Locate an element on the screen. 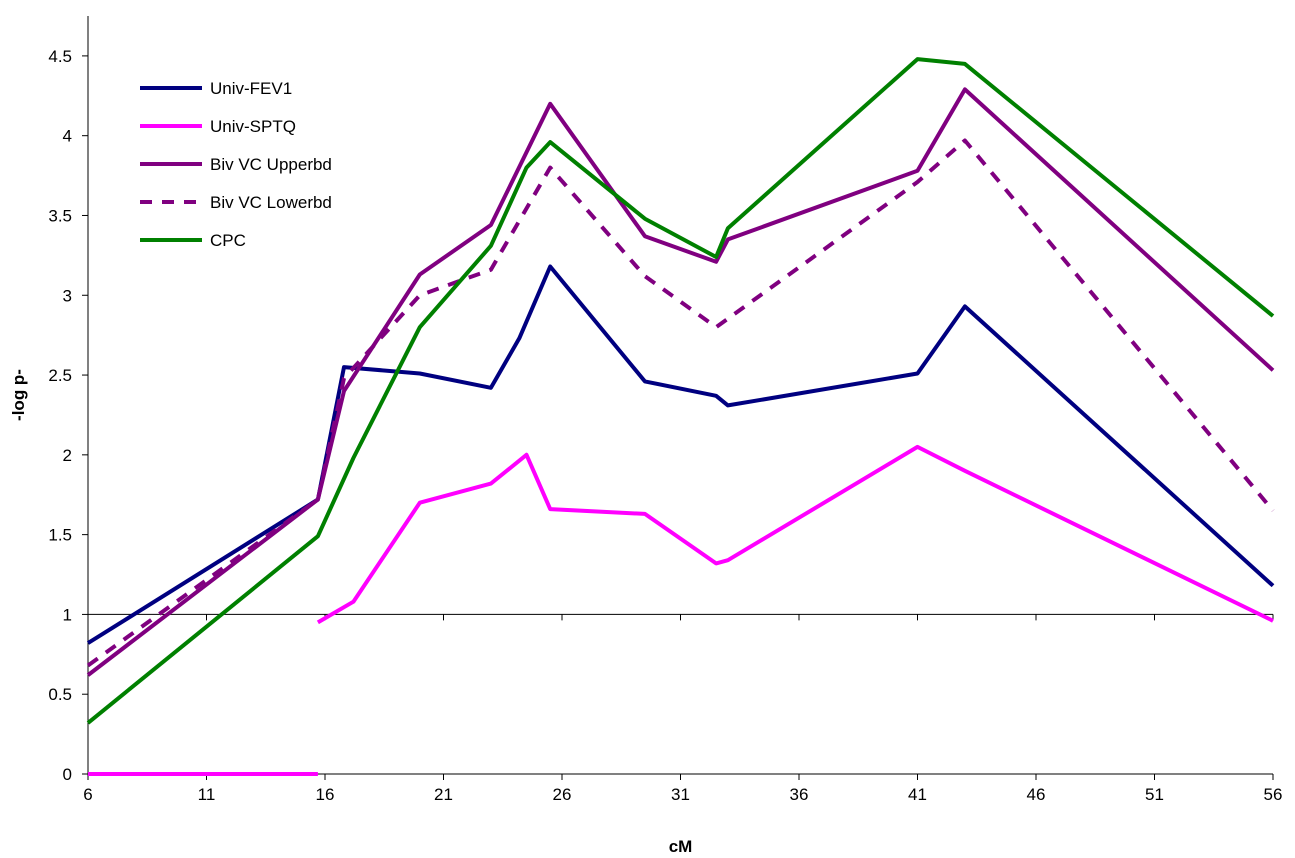 The height and width of the screenshot is (858, 1295). x-tick-label: 51 is located at coordinates (1154, 794).